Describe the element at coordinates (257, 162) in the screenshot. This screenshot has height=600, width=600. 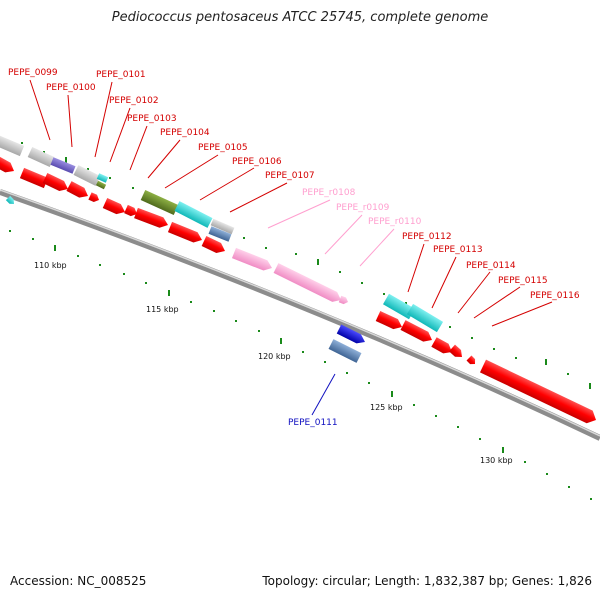
I see `gene-label: PEPE_0106` at that location.